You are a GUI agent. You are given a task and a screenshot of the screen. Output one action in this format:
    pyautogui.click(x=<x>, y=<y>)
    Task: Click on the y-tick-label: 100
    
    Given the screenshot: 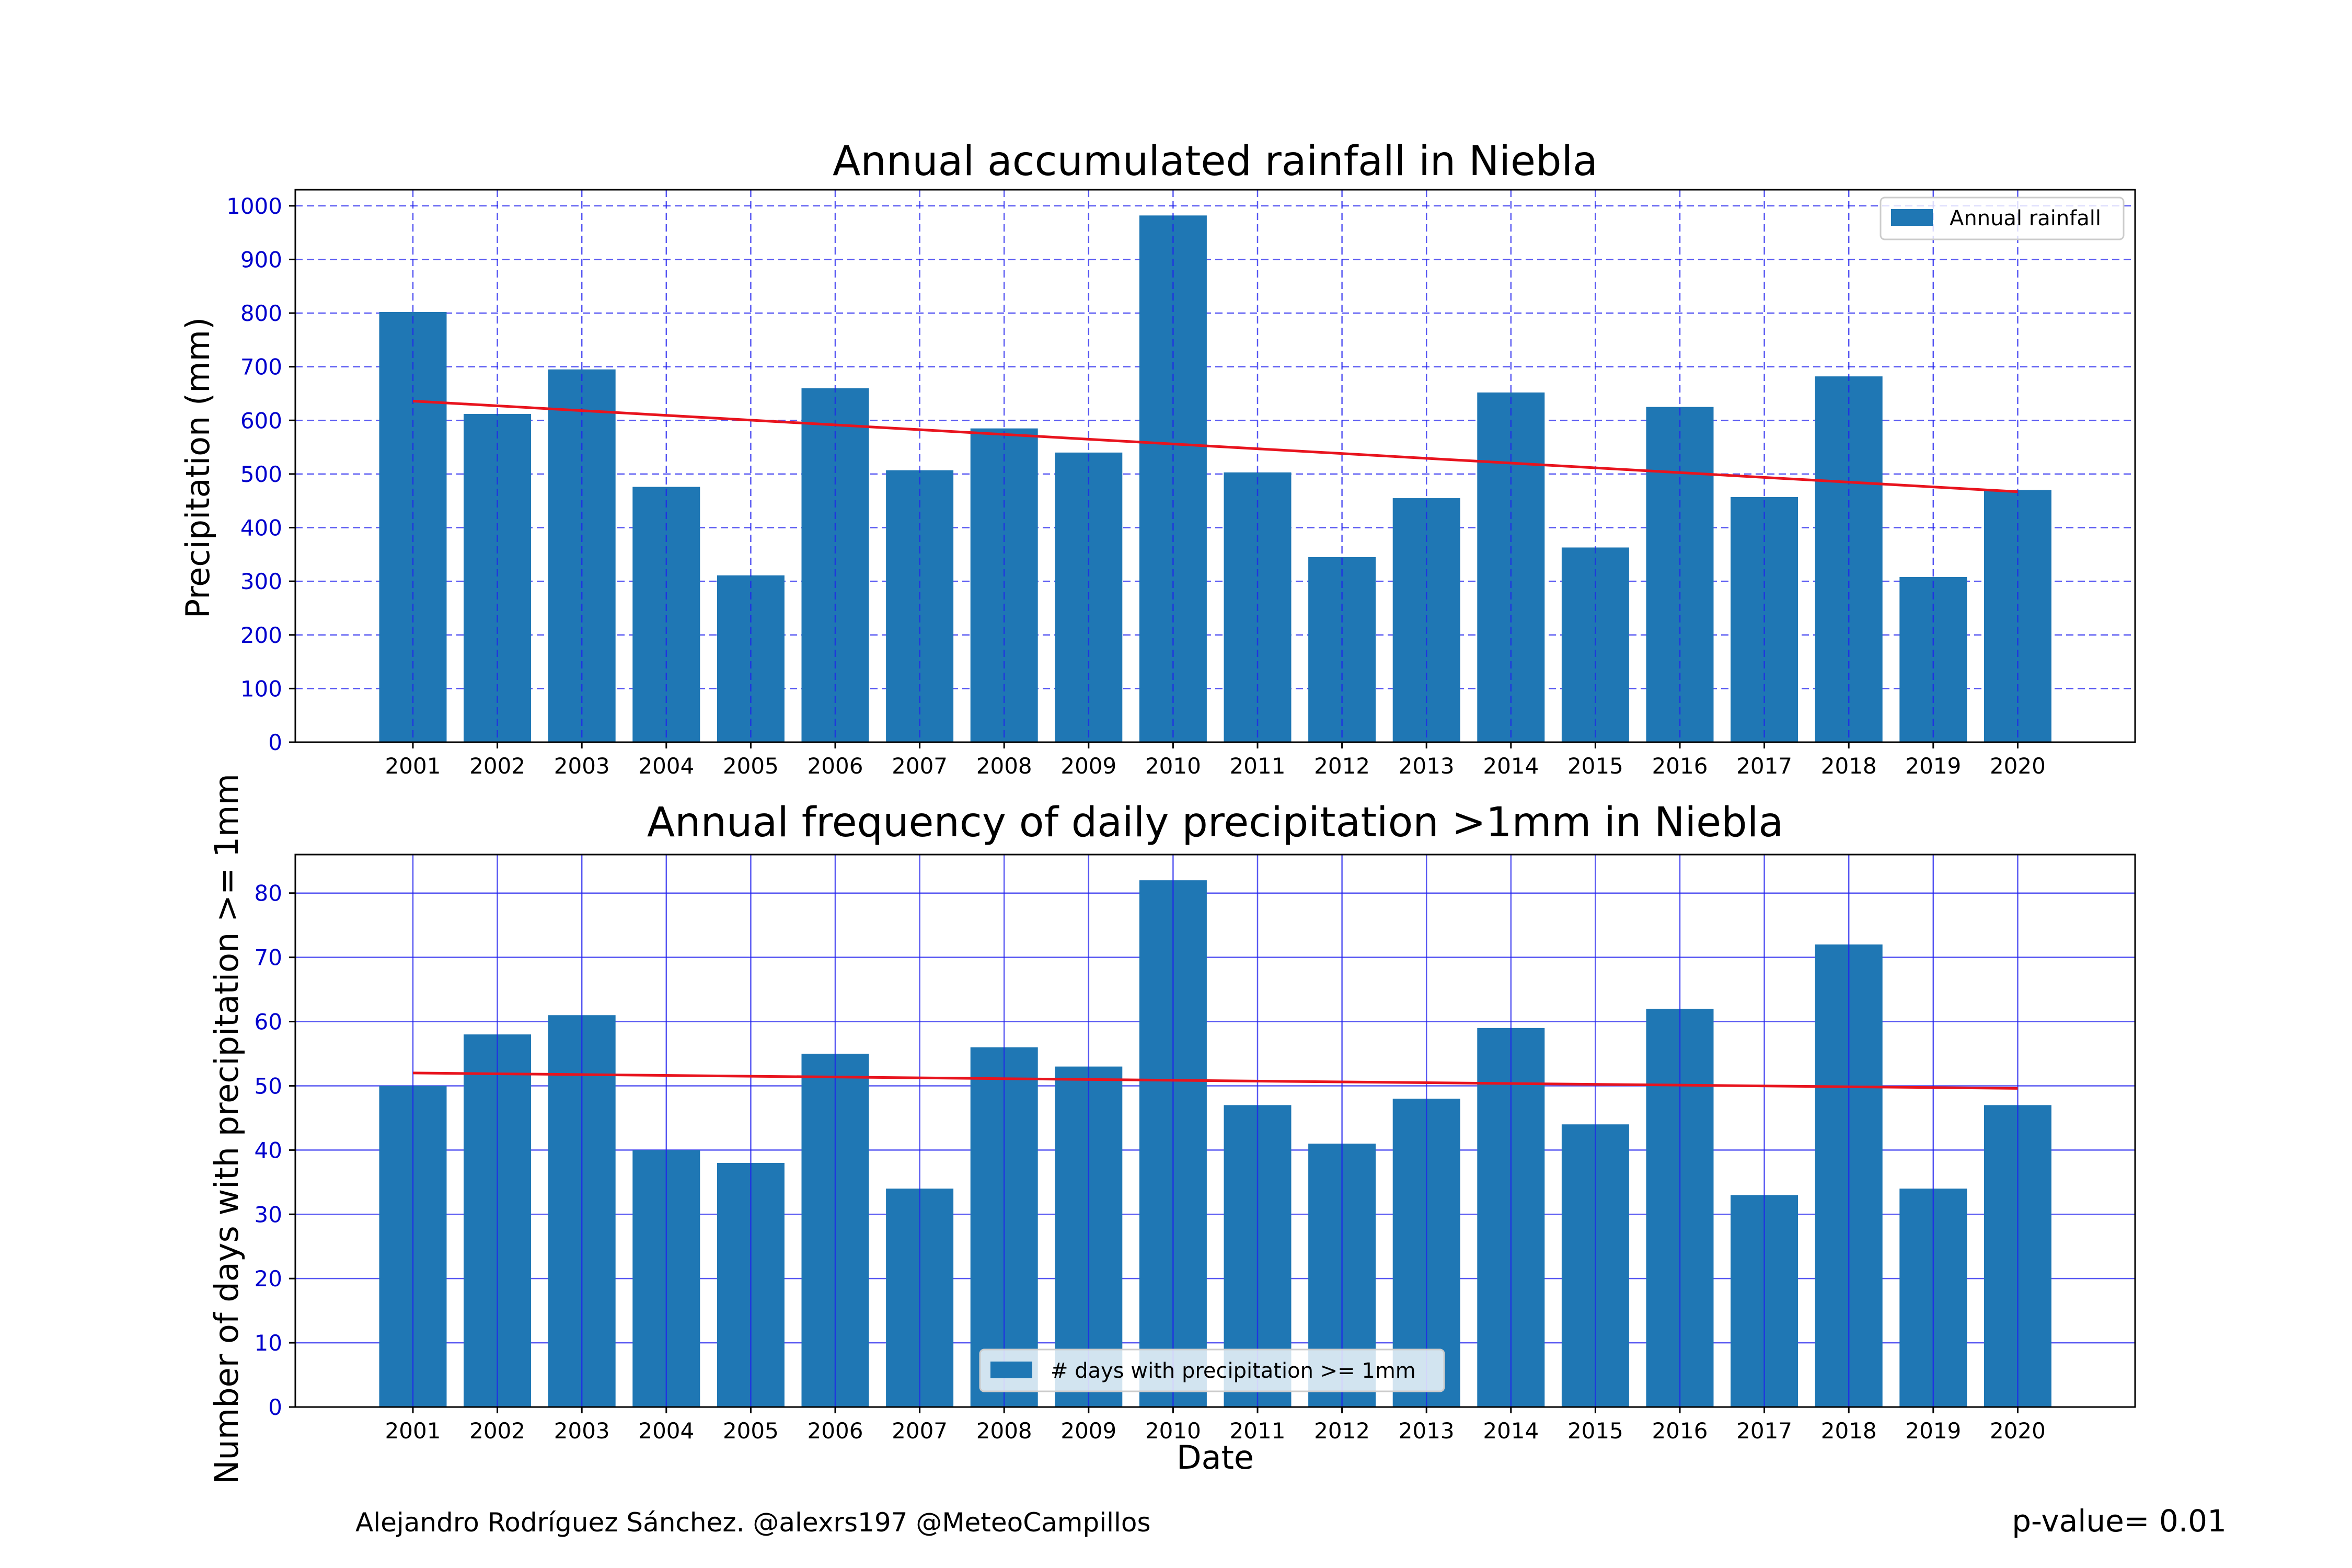 What is the action you would take?
    pyautogui.click(x=261, y=688)
    